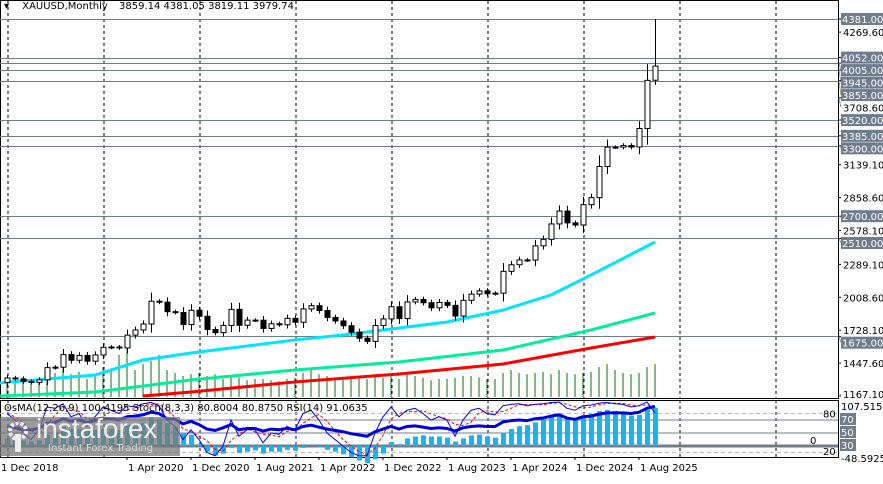 This screenshot has width=883, height=484. Describe the element at coordinates (863, 364) in the screenshot. I see `y-tick-label: 1447.60` at that location.